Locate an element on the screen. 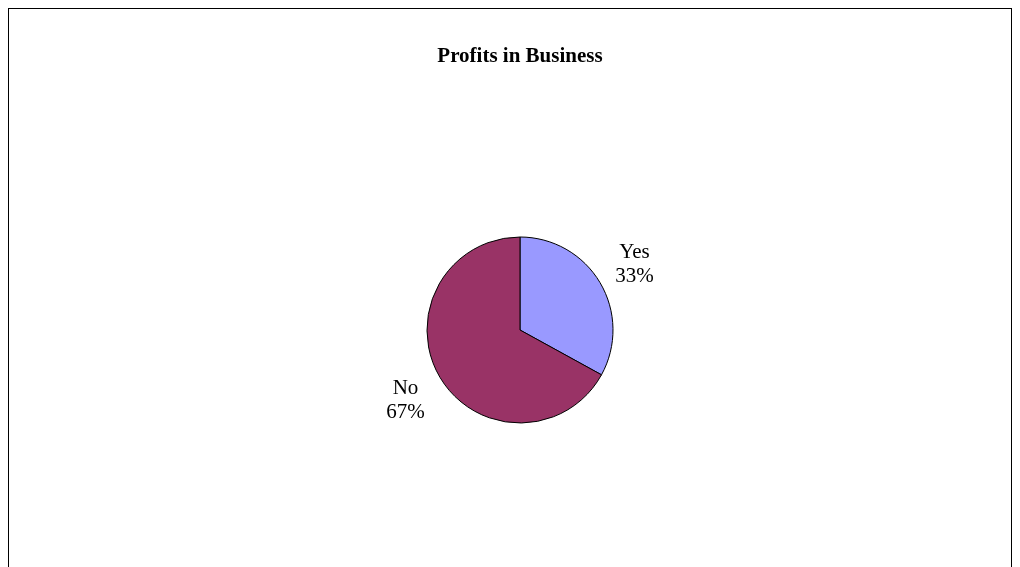 The image size is (1020, 567). data-label: 67% is located at coordinates (405, 410).